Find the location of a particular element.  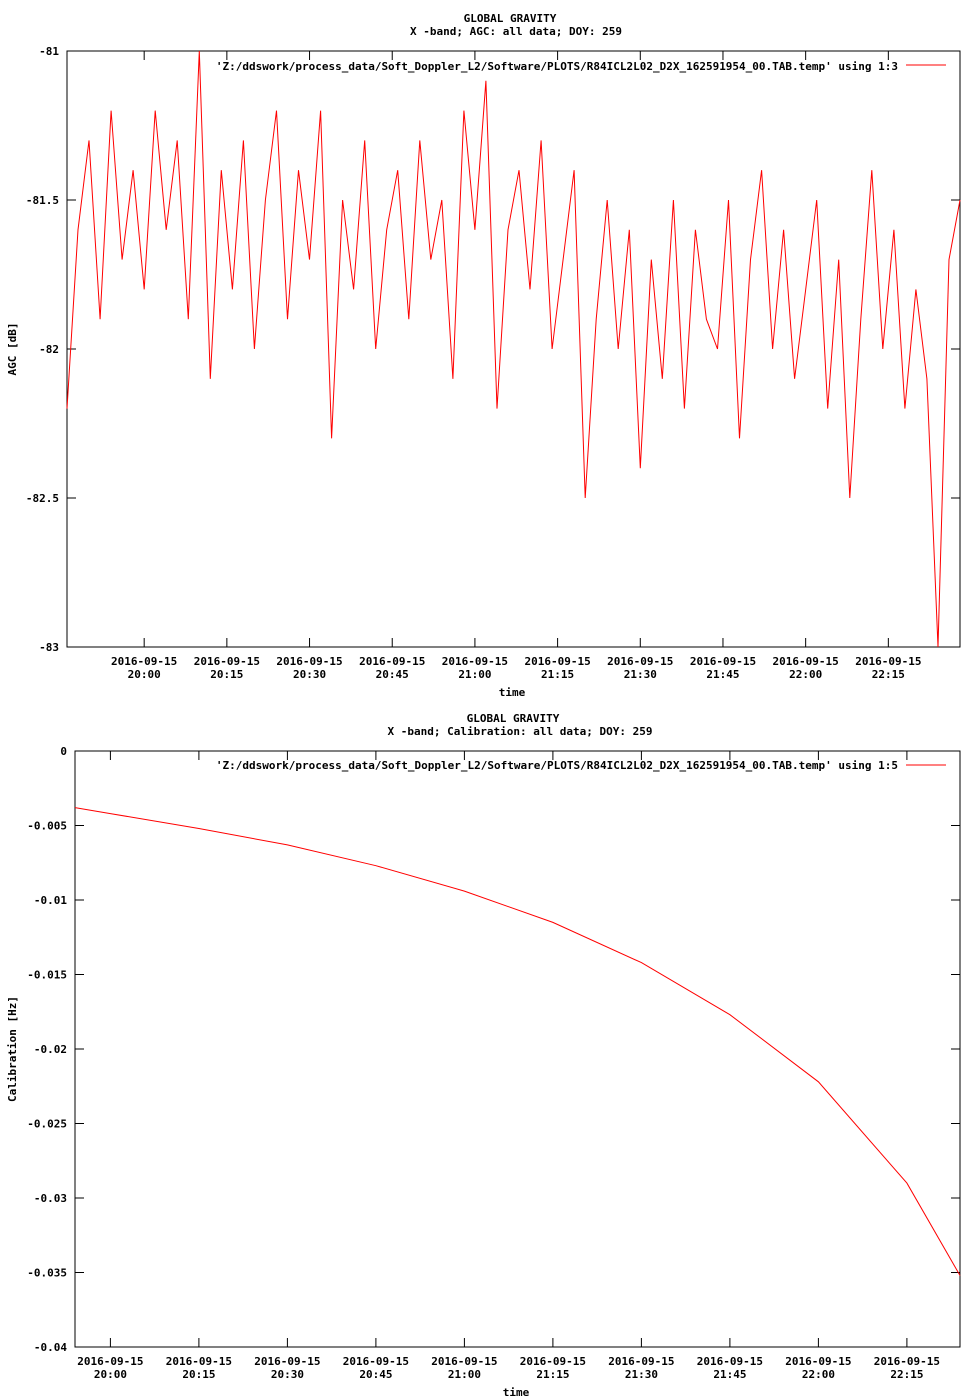

c2-x-tick-time: 21:30 is located at coordinates (641, 1374).